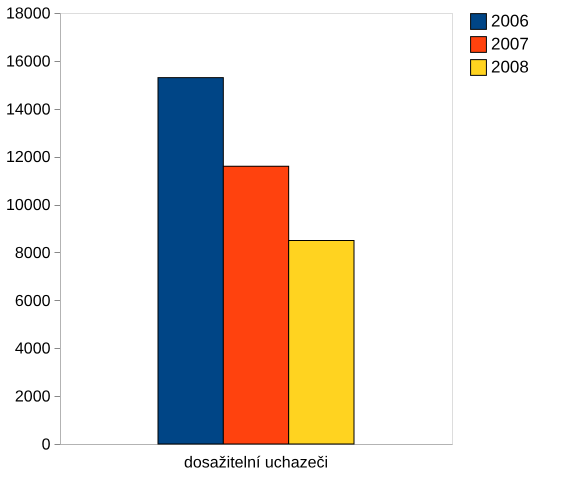 Image resolution: width=580 pixels, height=493 pixels. What do you see at coordinates (32, 397) in the screenshot?
I see `y-tick-label: 2000` at bounding box center [32, 397].